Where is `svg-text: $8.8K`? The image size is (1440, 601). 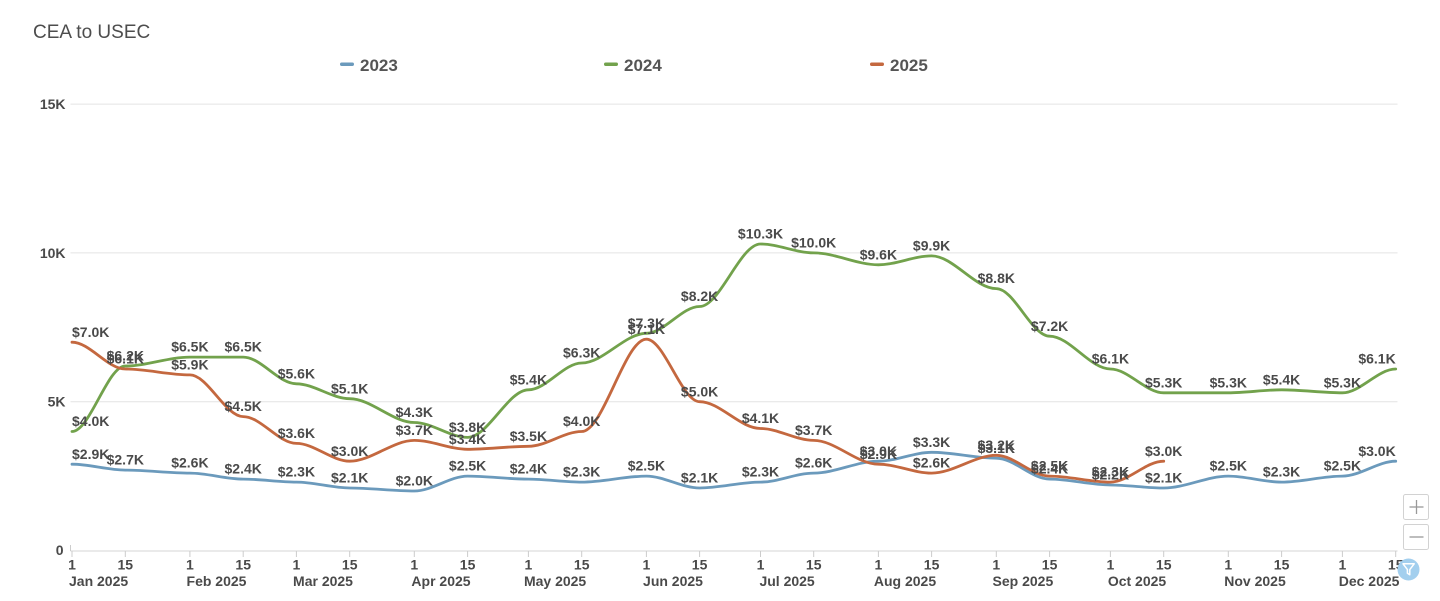 svg-text: $8.8K is located at coordinates (996, 278).